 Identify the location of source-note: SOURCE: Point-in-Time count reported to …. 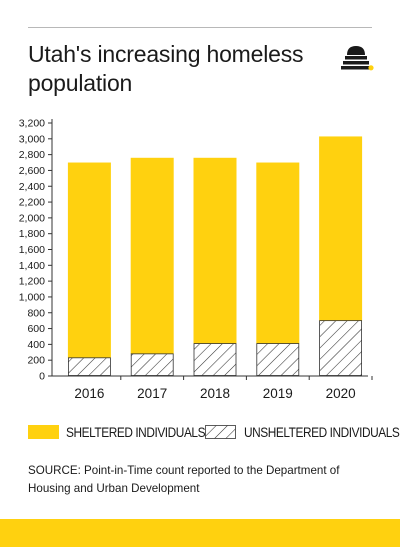
(184, 479).